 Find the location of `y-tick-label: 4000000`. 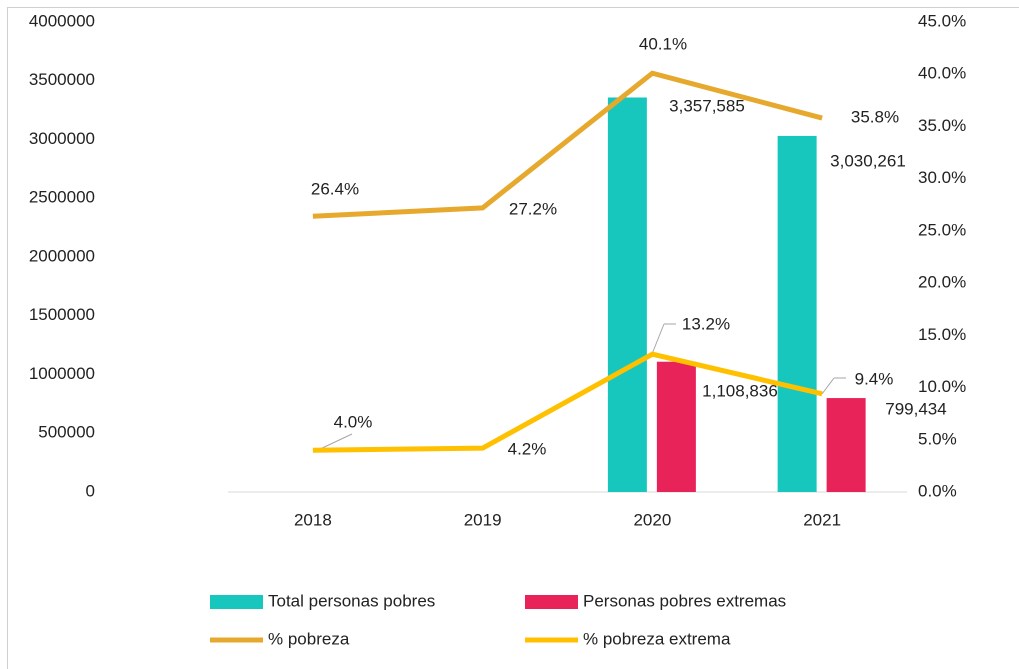

y-tick-label: 4000000 is located at coordinates (62, 20).